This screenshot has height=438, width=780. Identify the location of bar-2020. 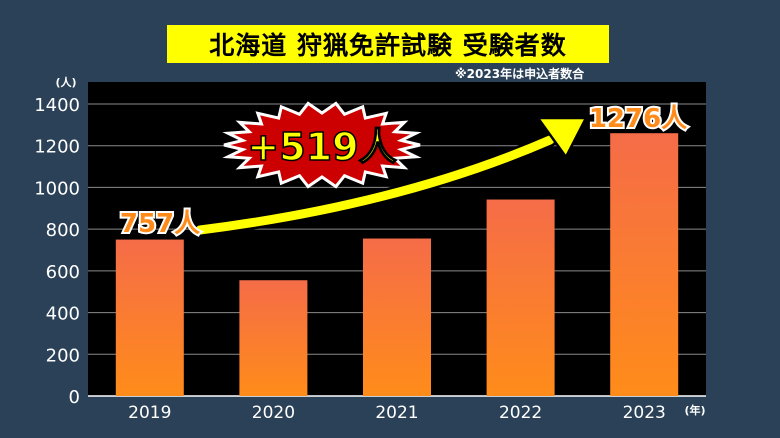
(273, 338).